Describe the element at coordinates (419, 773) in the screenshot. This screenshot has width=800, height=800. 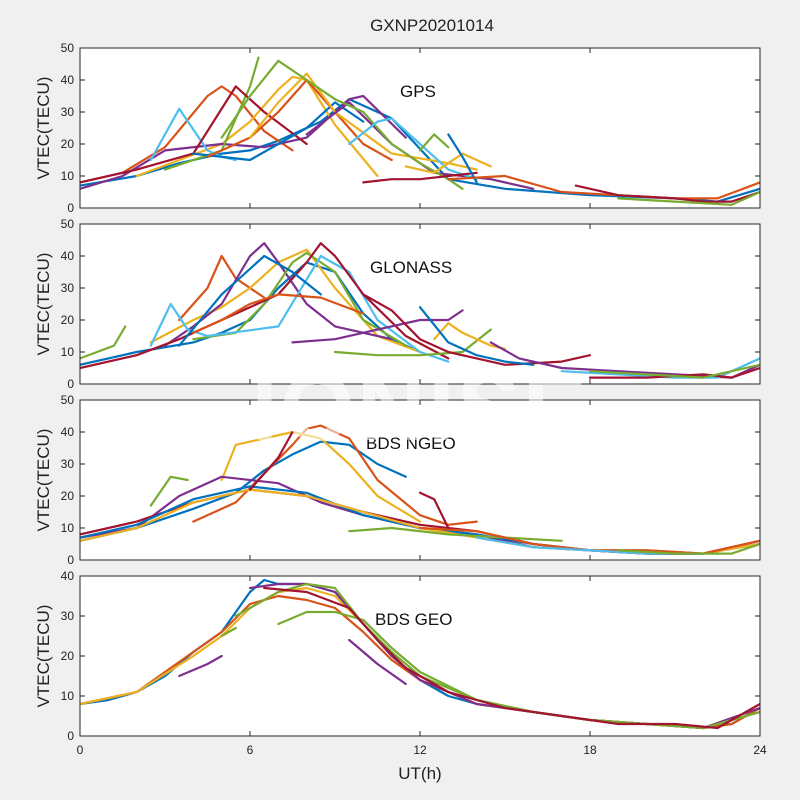
I see `x-axis-label: UT(h)` at that location.